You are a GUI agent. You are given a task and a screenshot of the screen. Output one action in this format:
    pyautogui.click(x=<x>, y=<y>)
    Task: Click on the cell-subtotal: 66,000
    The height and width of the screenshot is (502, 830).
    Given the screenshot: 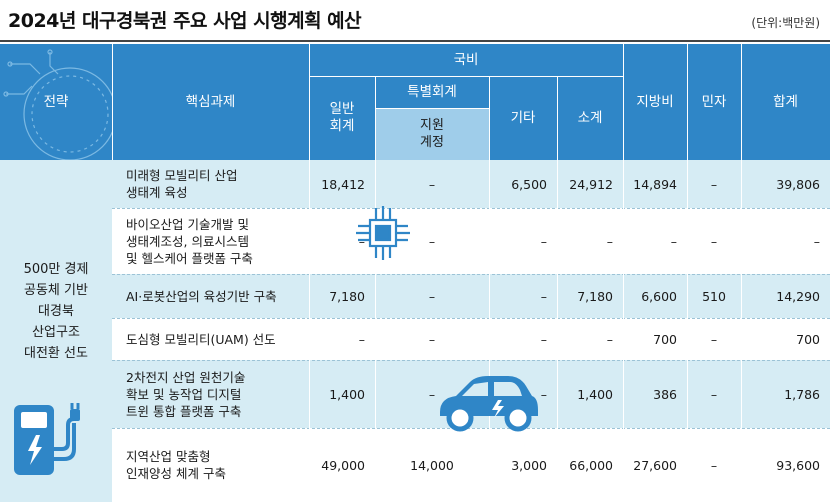 What is the action you would take?
    pyautogui.click(x=591, y=465)
    